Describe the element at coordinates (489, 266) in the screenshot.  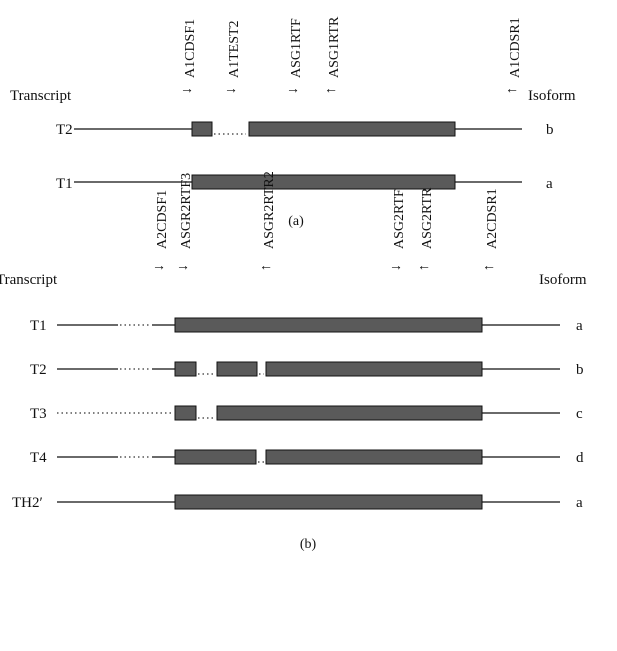
I see `primer-arrow-a2cdsr1: ←` at that location.